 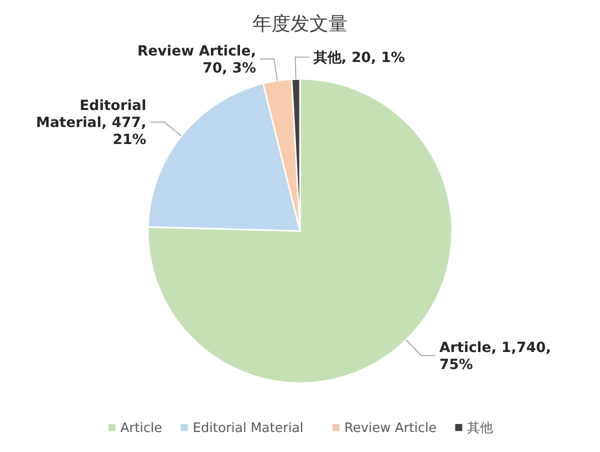 What do you see at coordinates (480, 428) in the screenshot?
I see `legend-label: 其他` at bounding box center [480, 428].